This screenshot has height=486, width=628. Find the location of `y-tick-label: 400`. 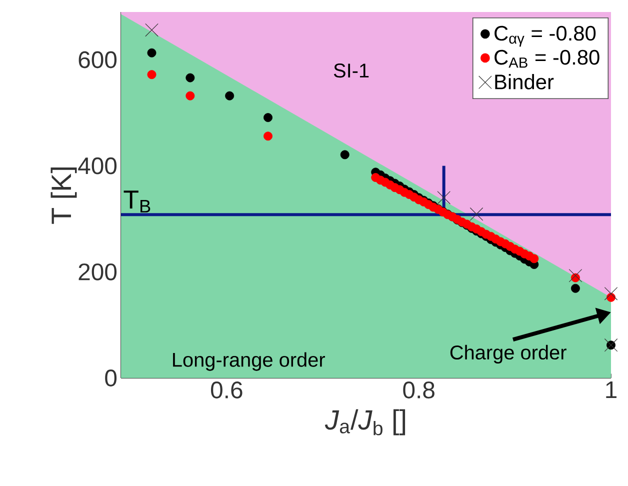

y-tick-label: 400 is located at coordinates (97, 165).